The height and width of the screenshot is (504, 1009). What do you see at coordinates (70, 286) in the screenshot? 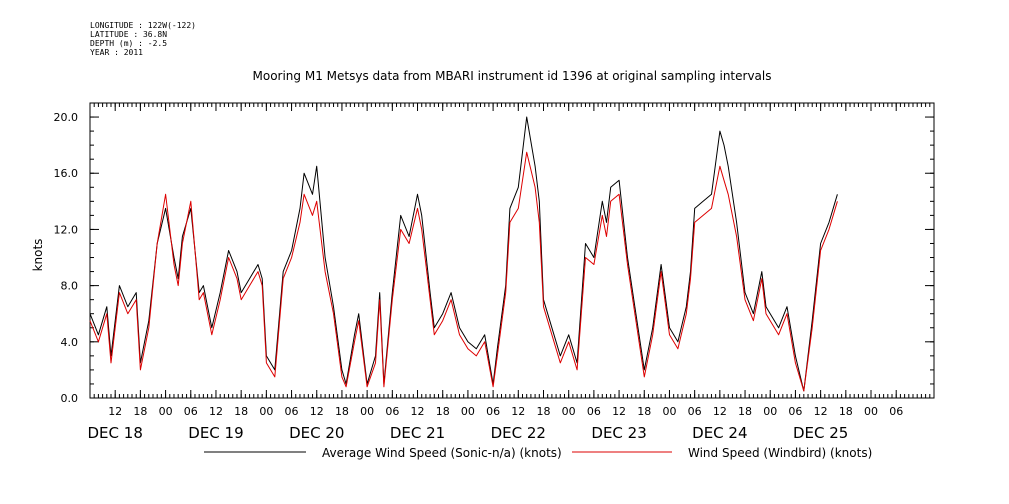
I see `y-tick-label: 8.0` at bounding box center [70, 286].